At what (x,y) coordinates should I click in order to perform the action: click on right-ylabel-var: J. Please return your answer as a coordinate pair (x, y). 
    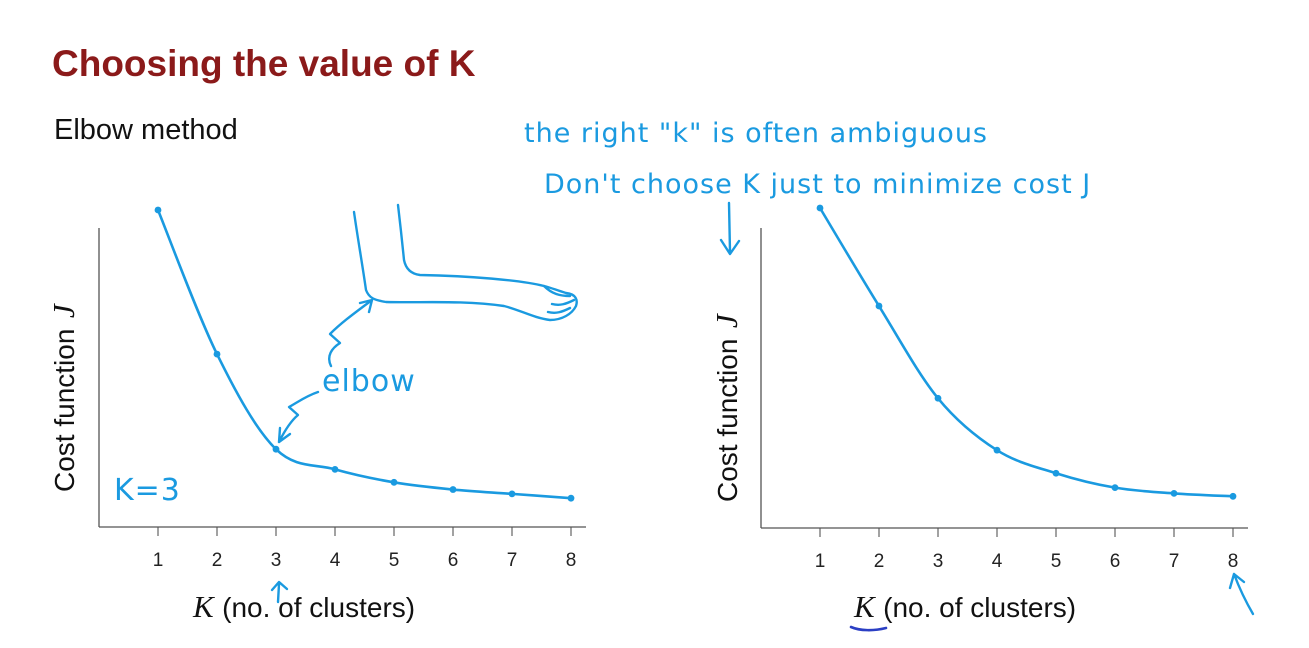
    Looking at the image, I should click on (726, 320).